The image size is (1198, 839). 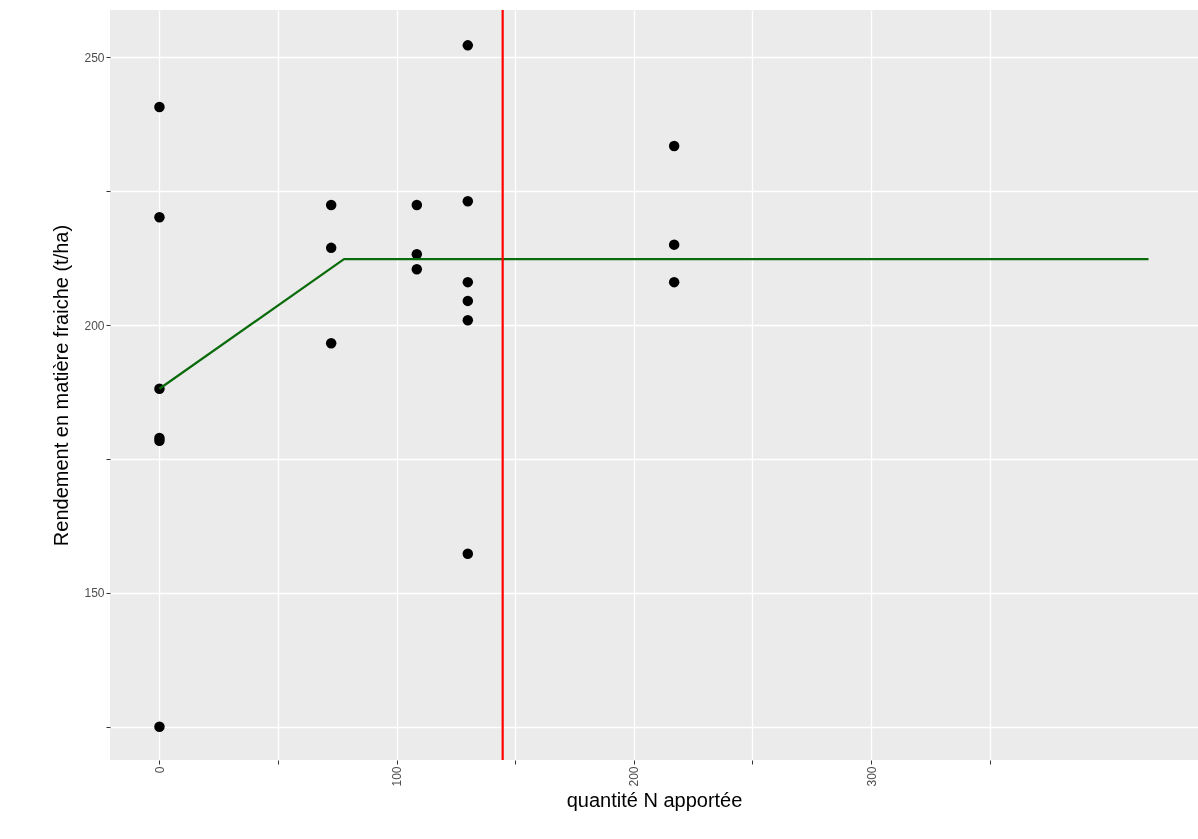 I want to click on y-tick-label: 250, so click(x=94, y=57).